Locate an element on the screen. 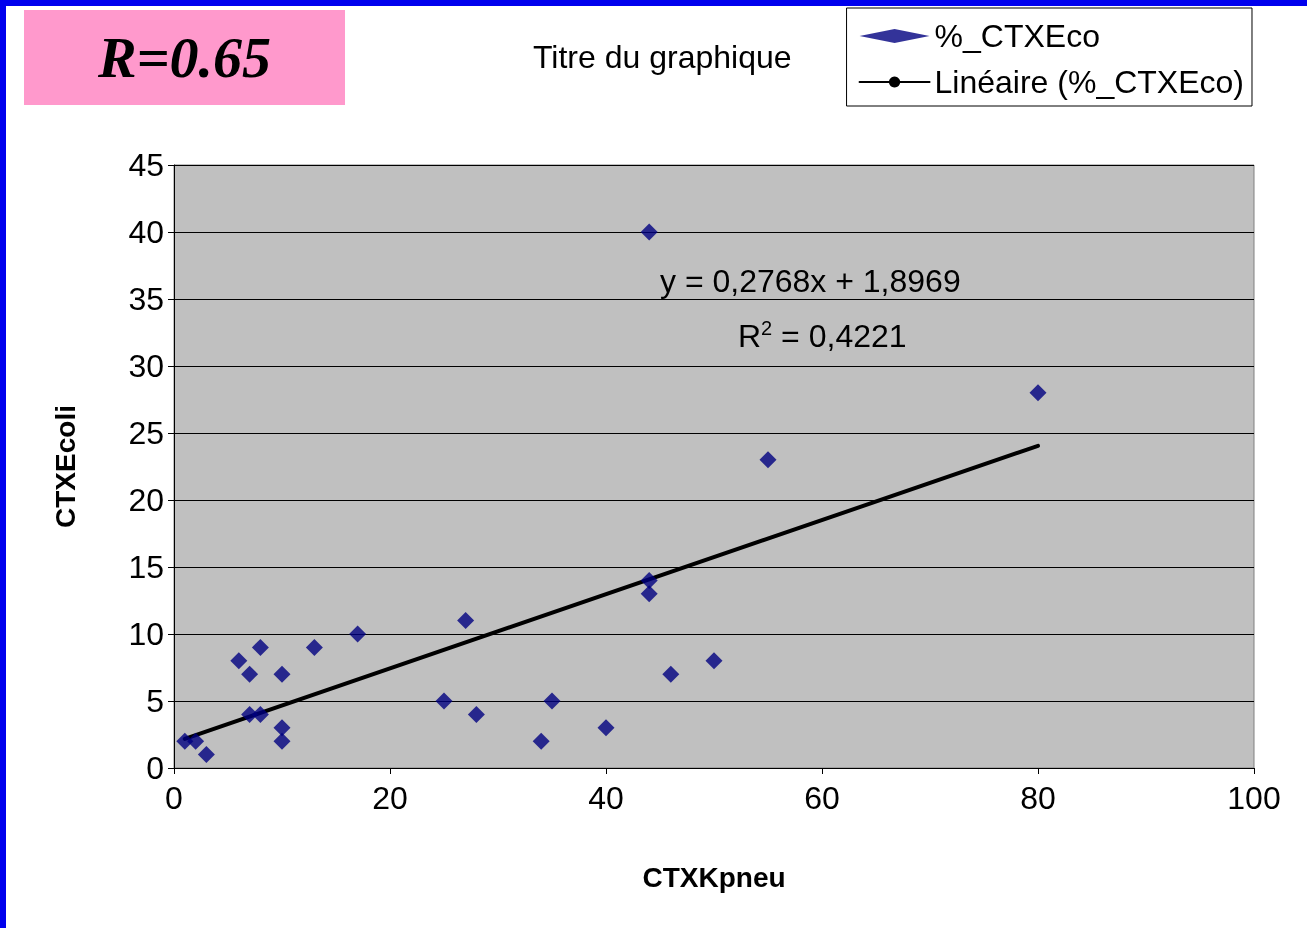 The width and height of the screenshot is (1307, 928). y-tick-label: 25 is located at coordinates (146, 433).